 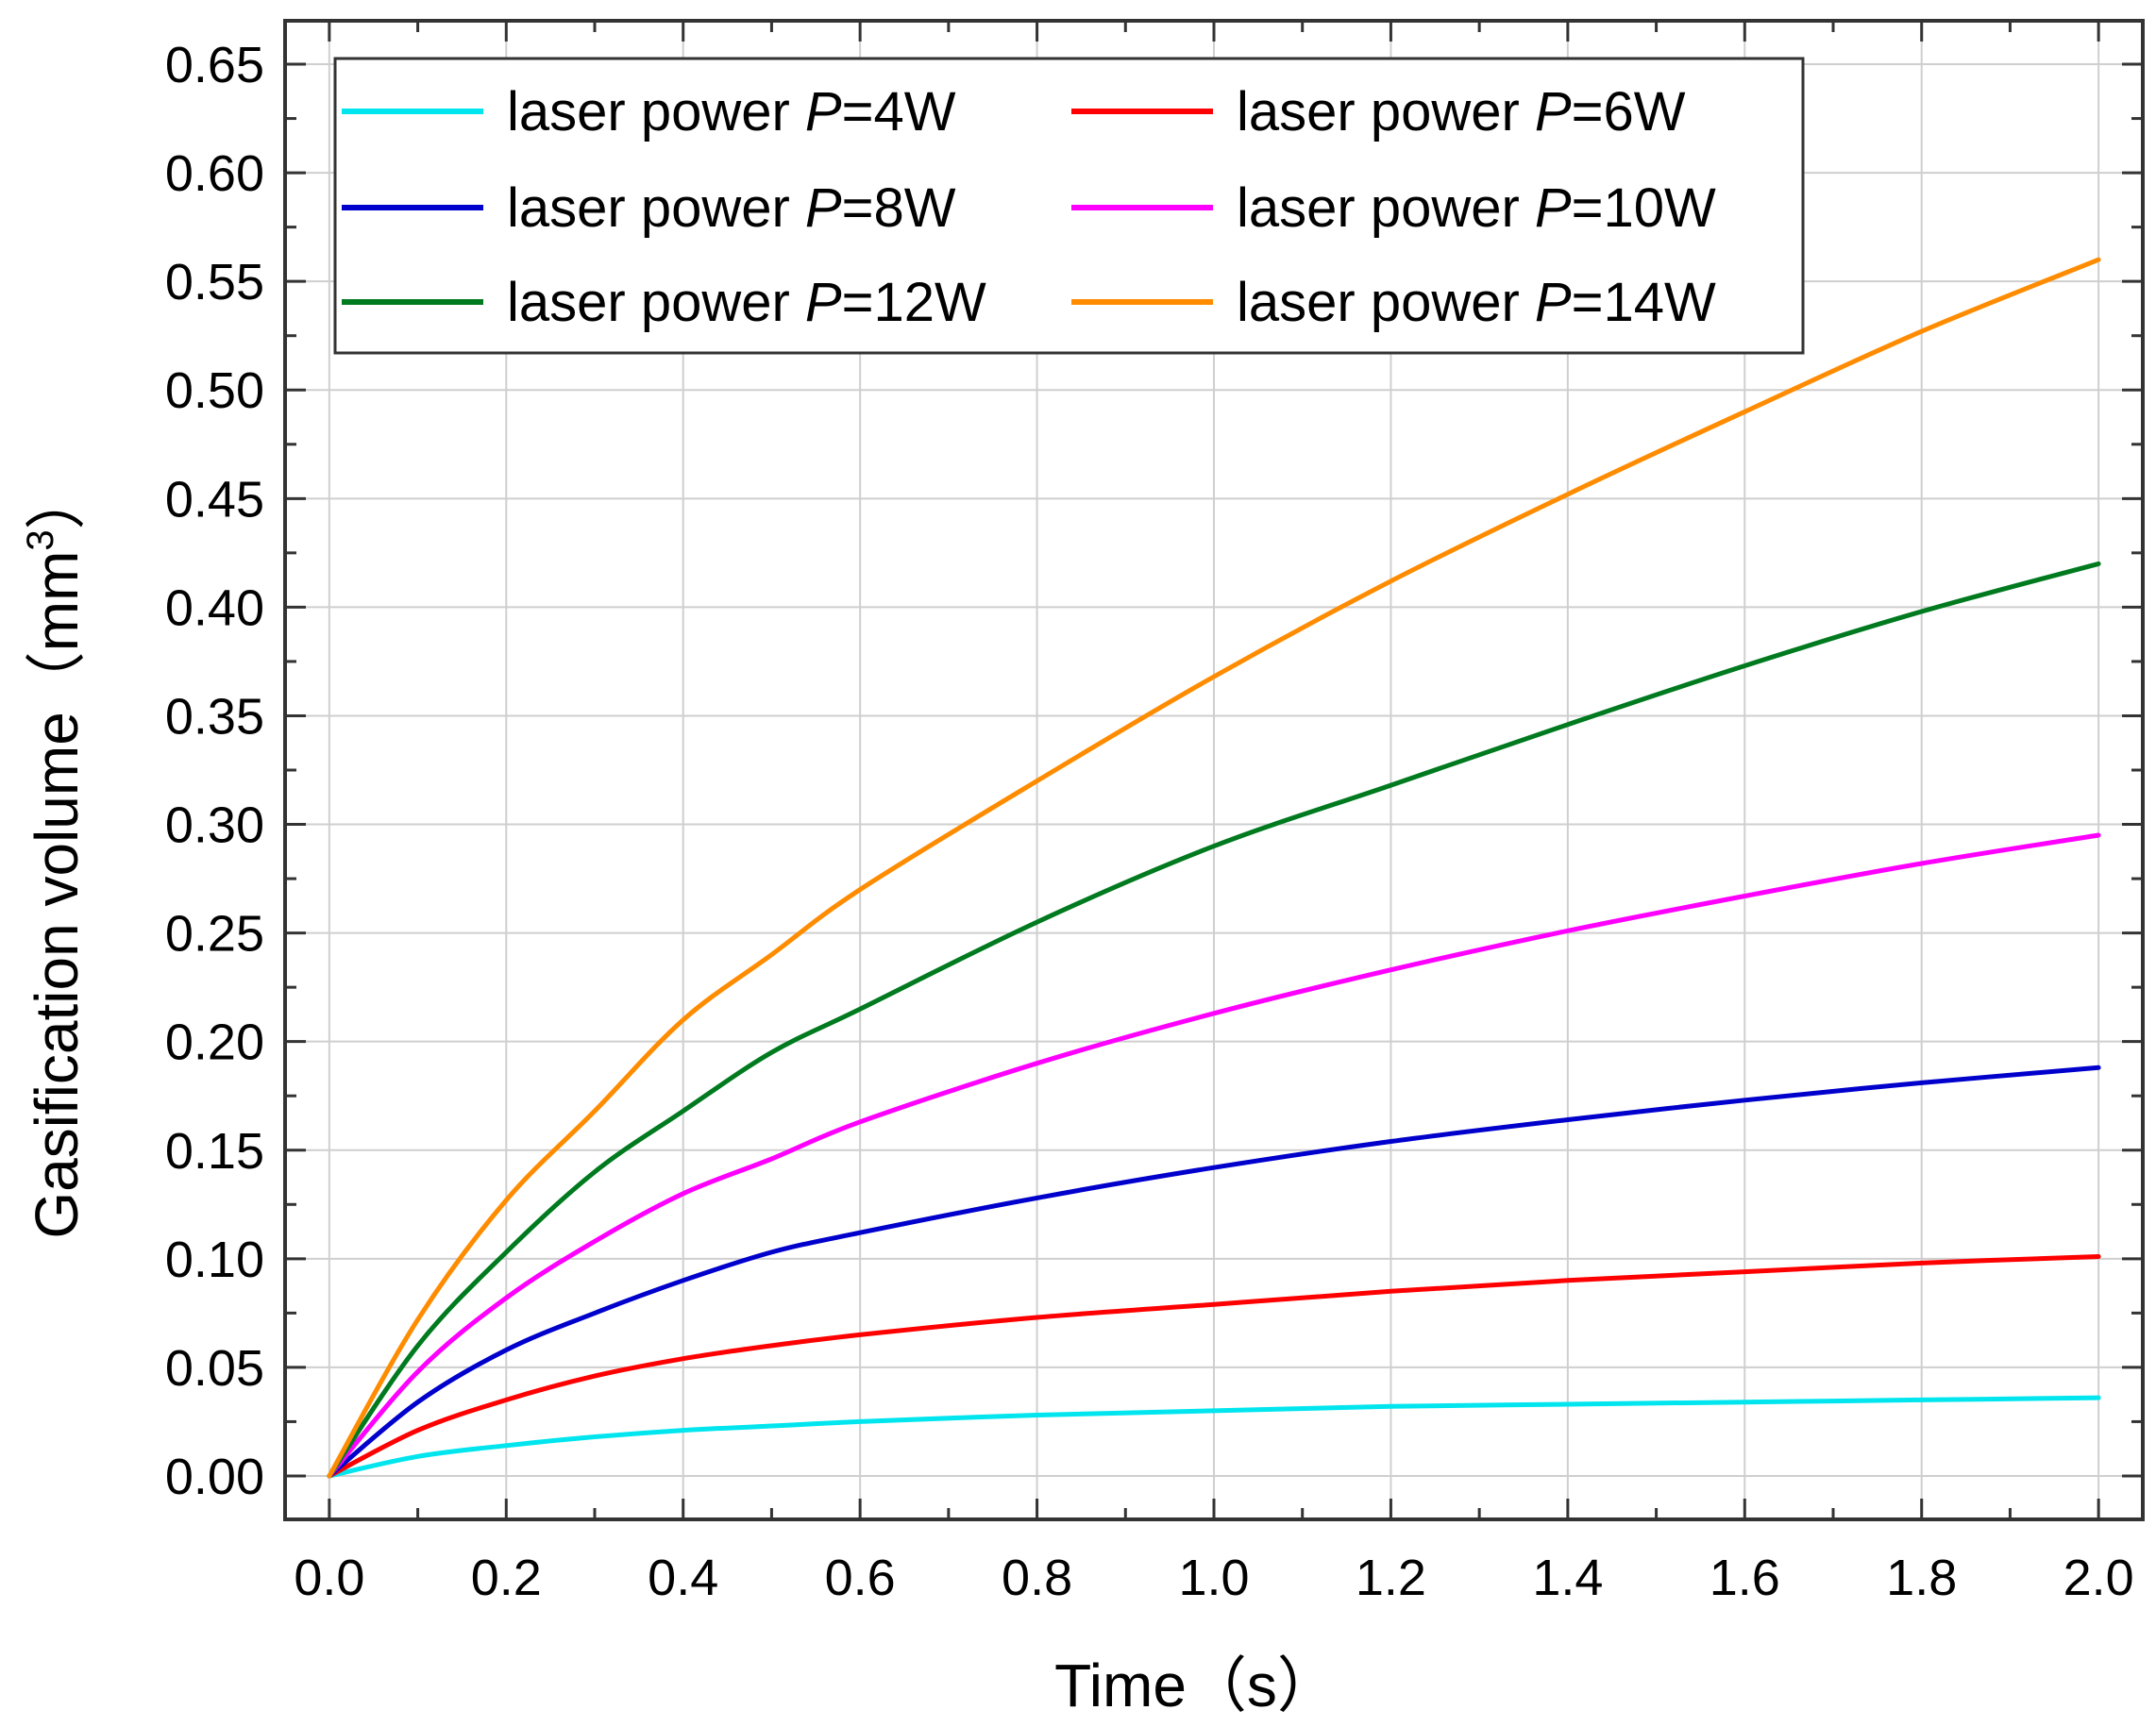 What do you see at coordinates (1629, 112) in the screenshot?
I see `legend-label-suffix: =6W` at bounding box center [1629, 112].